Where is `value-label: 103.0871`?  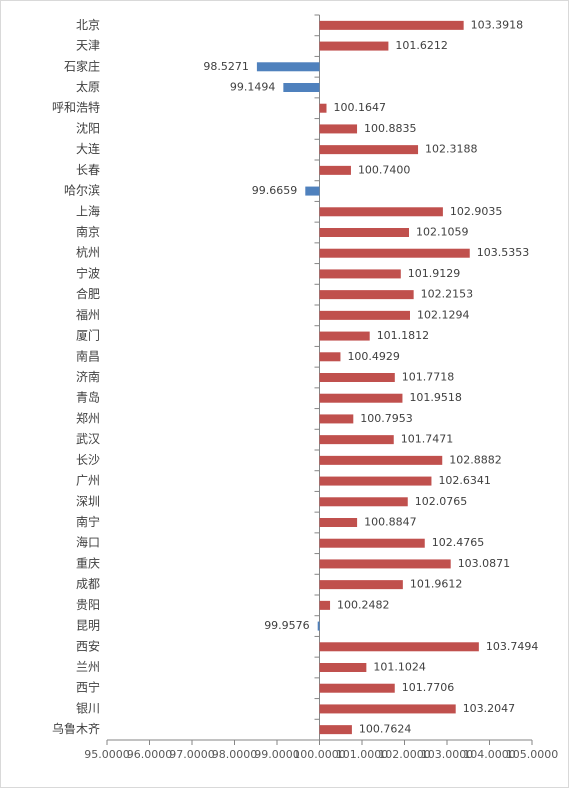
value-label: 103.0871 is located at coordinates (484, 563).